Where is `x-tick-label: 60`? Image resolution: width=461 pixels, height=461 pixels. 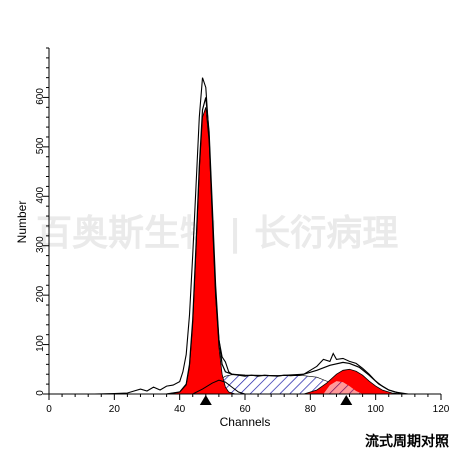
x-tick-label: 60 is located at coordinates (245, 409).